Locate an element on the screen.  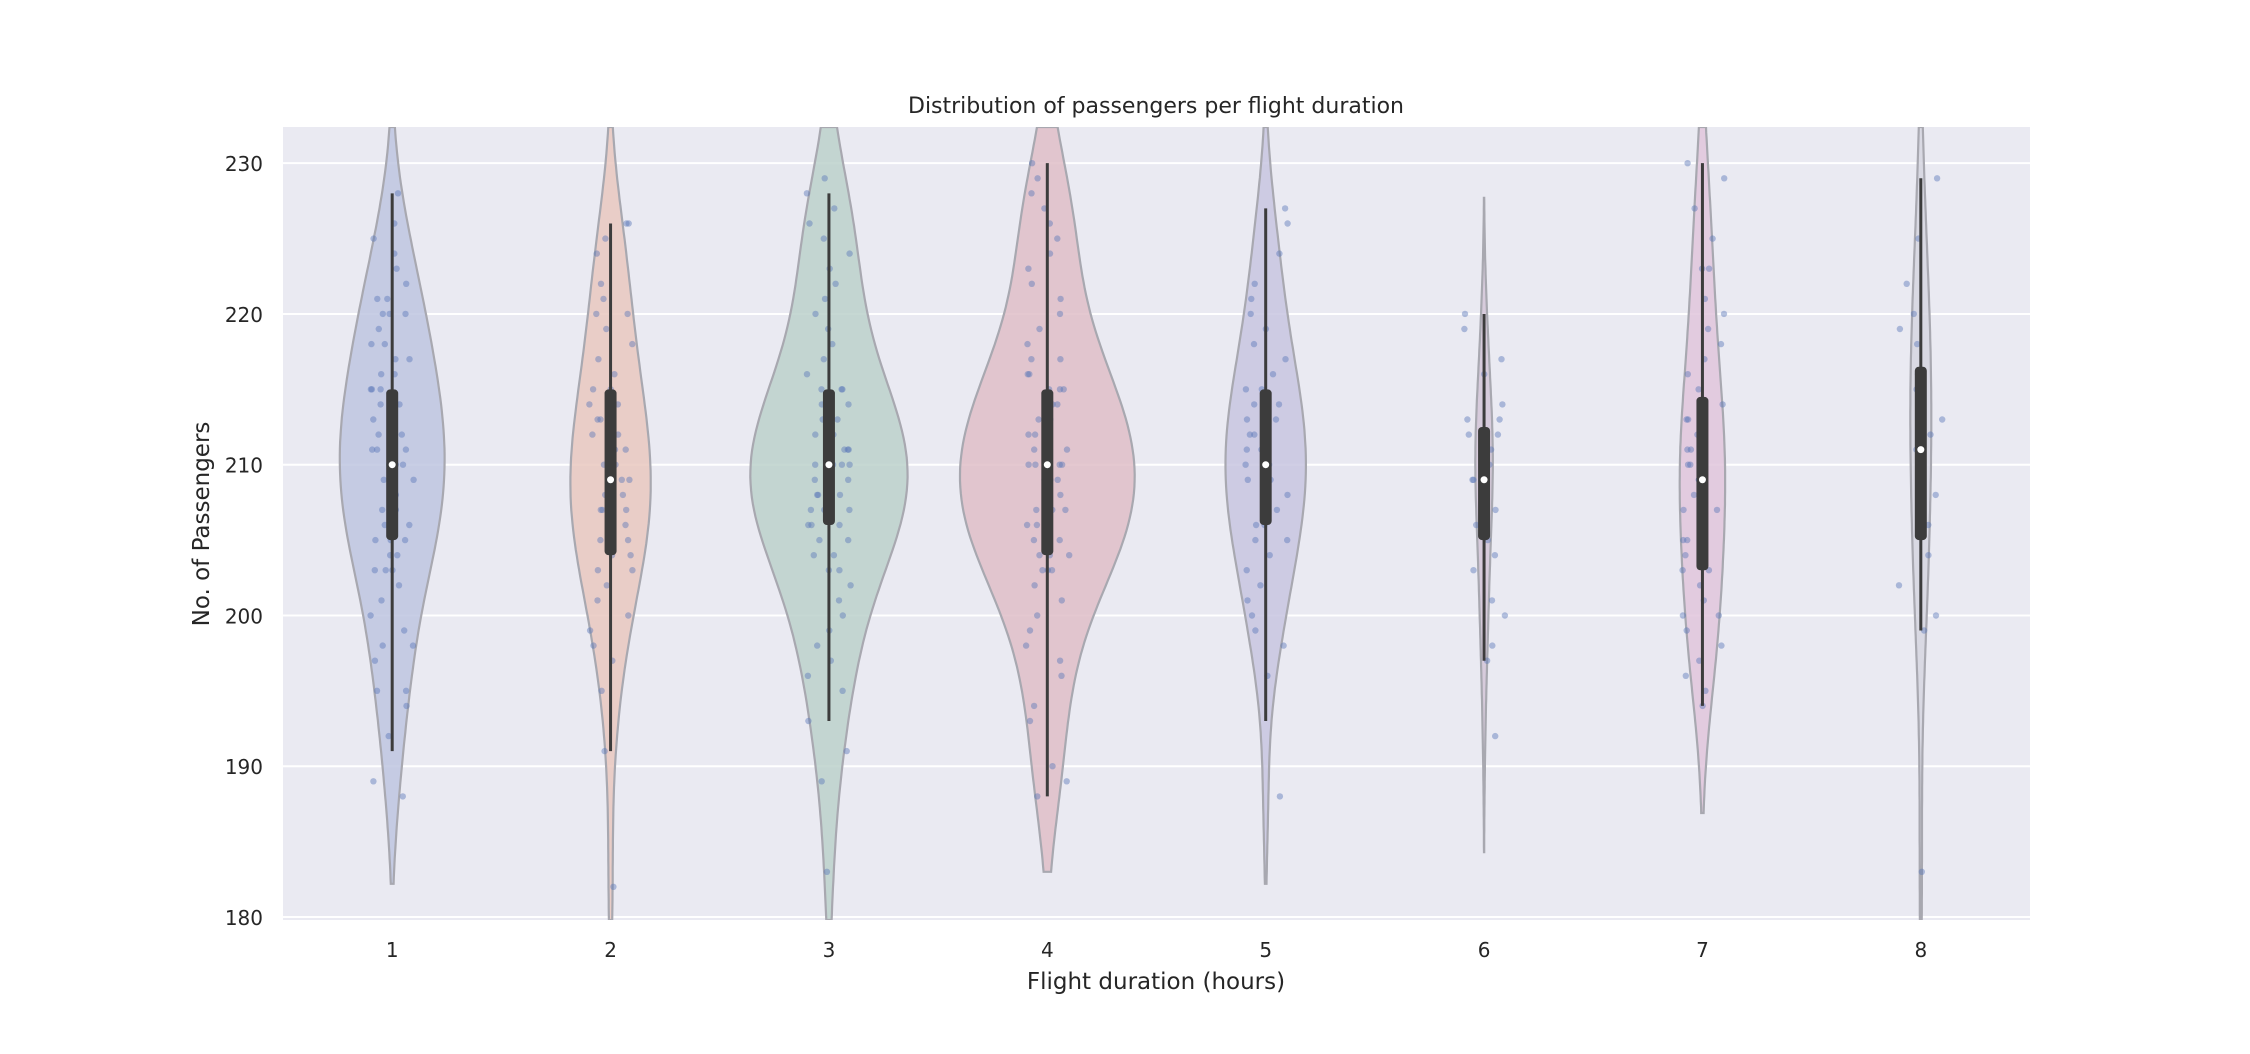
x-tick-labels: 1 2 3 4 5 6 7 8 is located at coordinates (1156, 950).